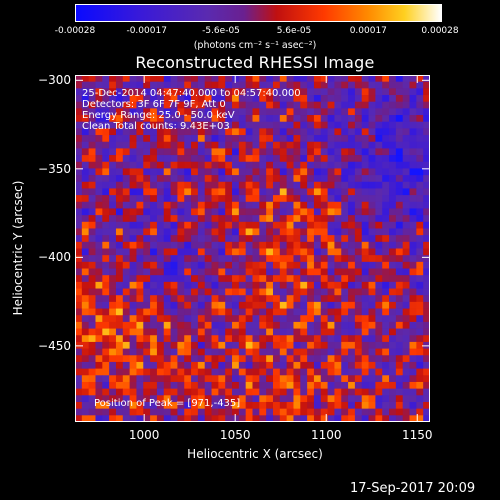  Describe the element at coordinates (221, 31) in the screenshot. I see `colorbar-tick-label: -5.6e-05` at that location.